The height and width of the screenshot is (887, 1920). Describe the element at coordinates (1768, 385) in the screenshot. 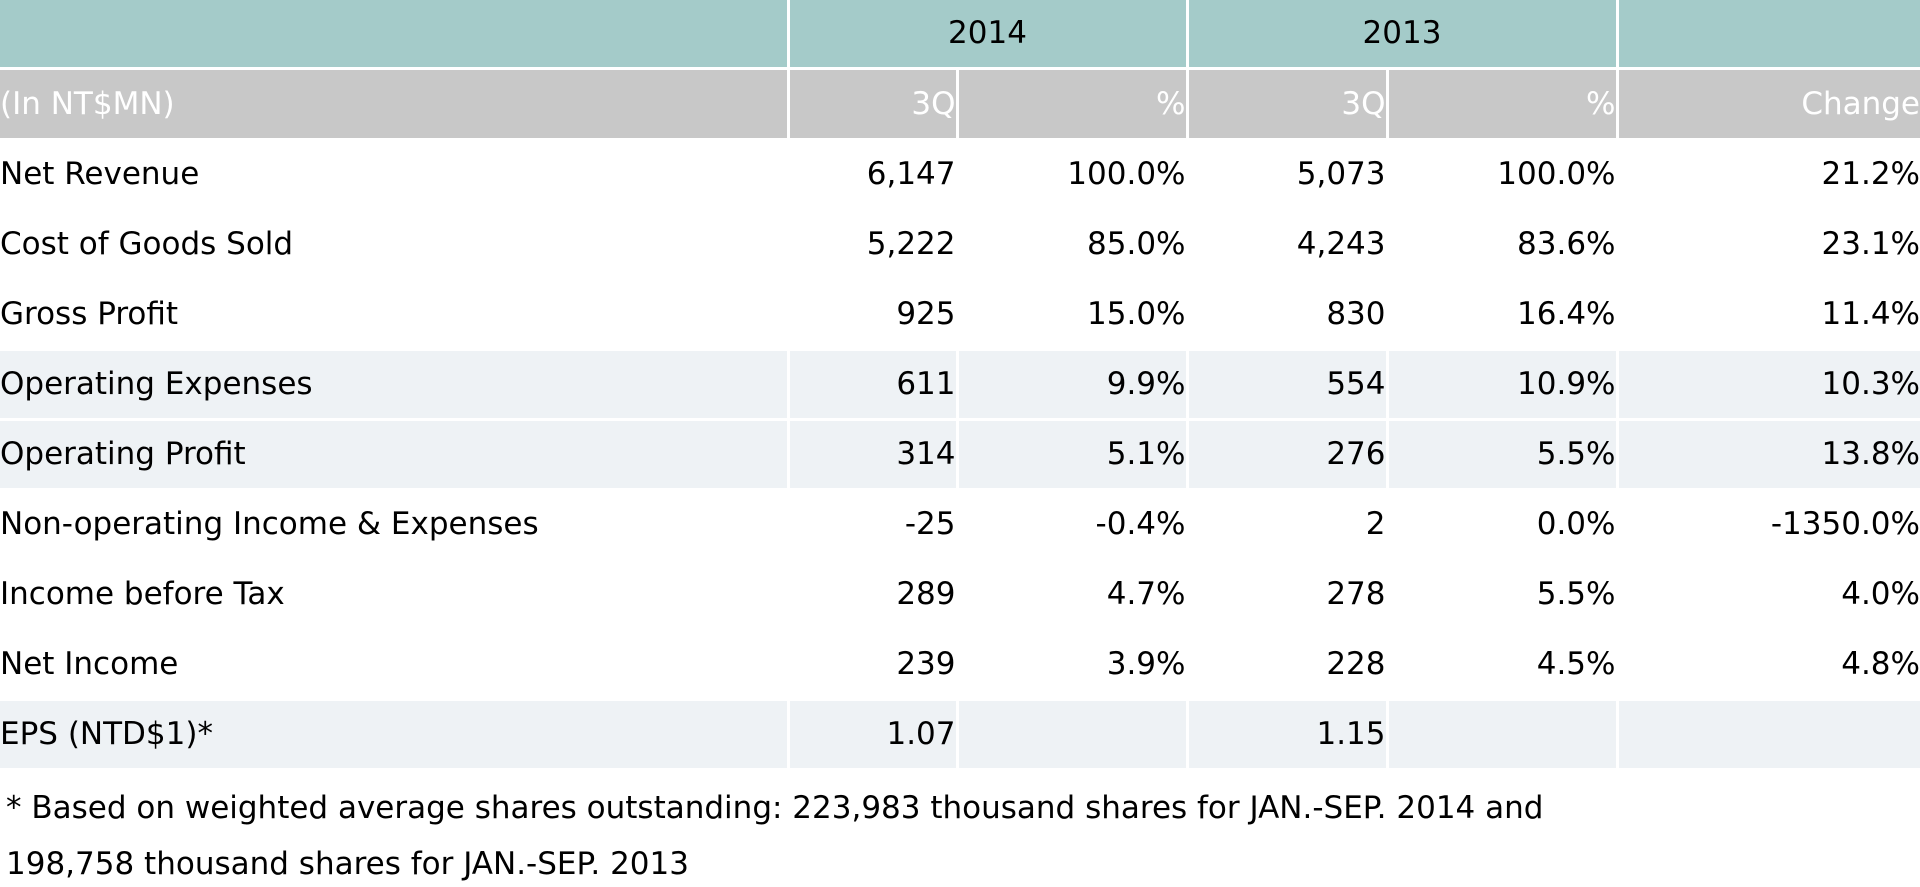

I see `value-change: 10.3%` at that location.